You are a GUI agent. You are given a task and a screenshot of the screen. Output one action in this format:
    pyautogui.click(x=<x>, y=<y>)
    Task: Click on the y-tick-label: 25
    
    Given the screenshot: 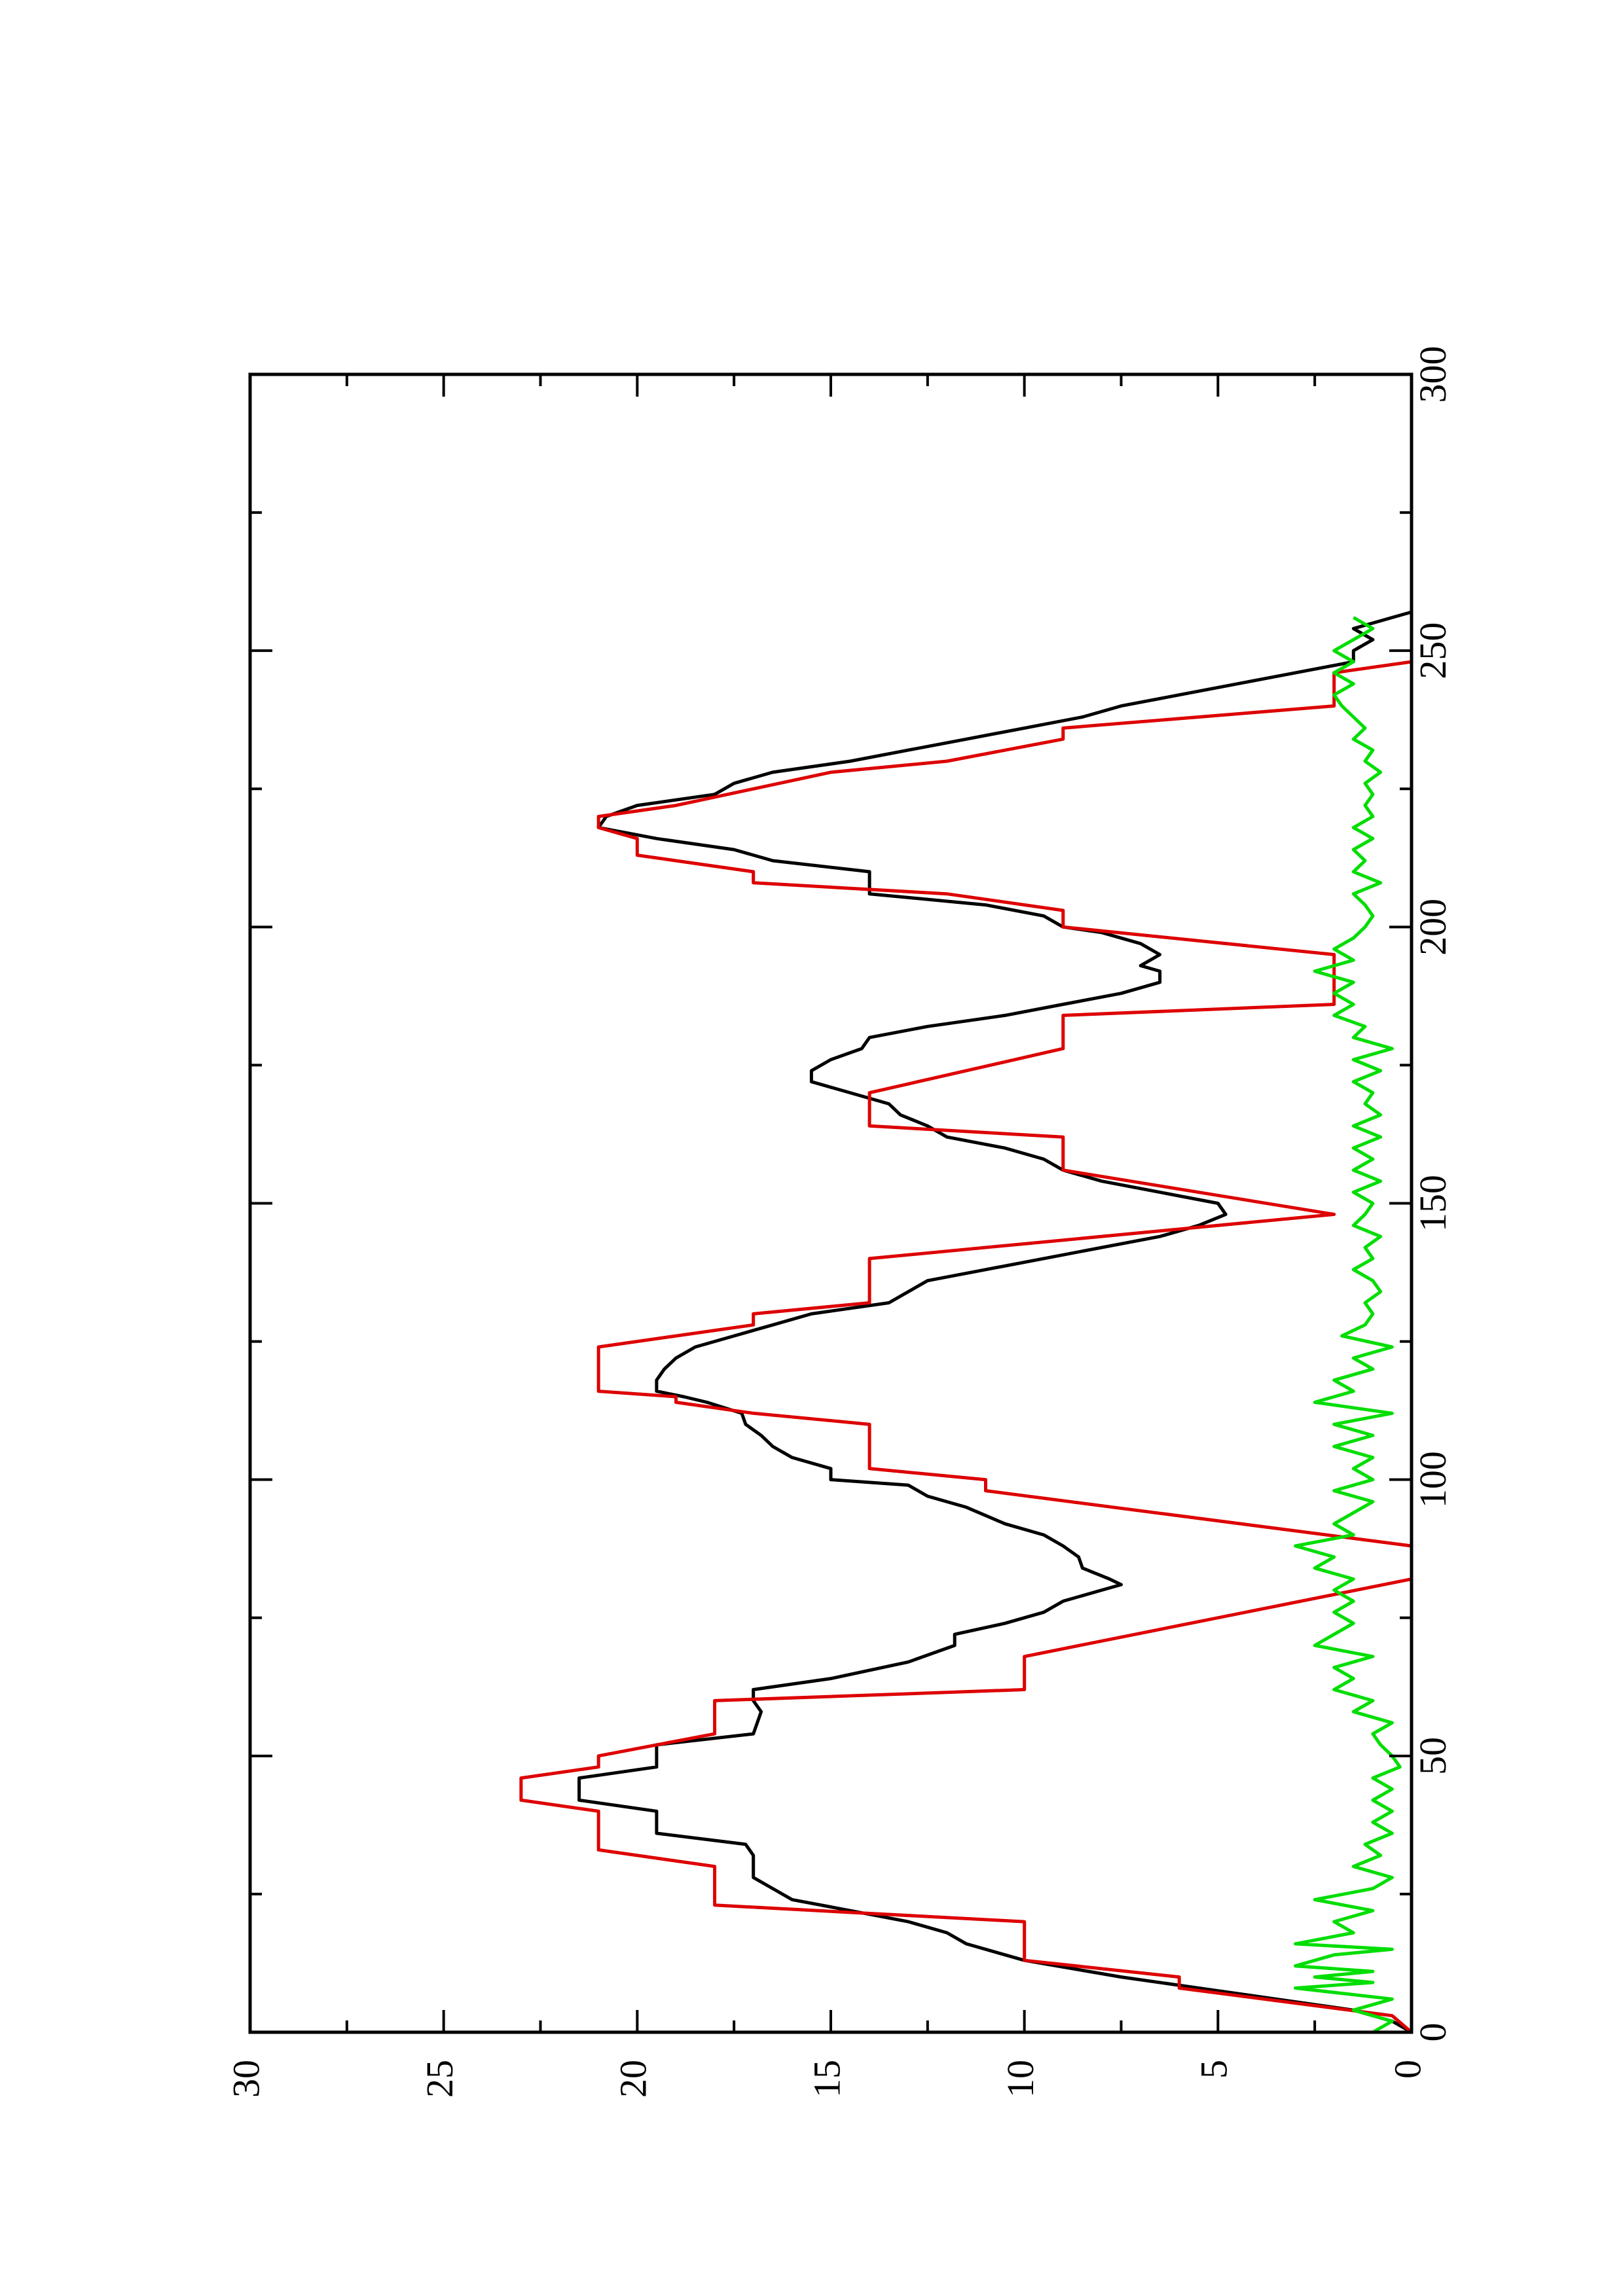 What is the action you would take?
    pyautogui.click(x=439, y=2079)
    